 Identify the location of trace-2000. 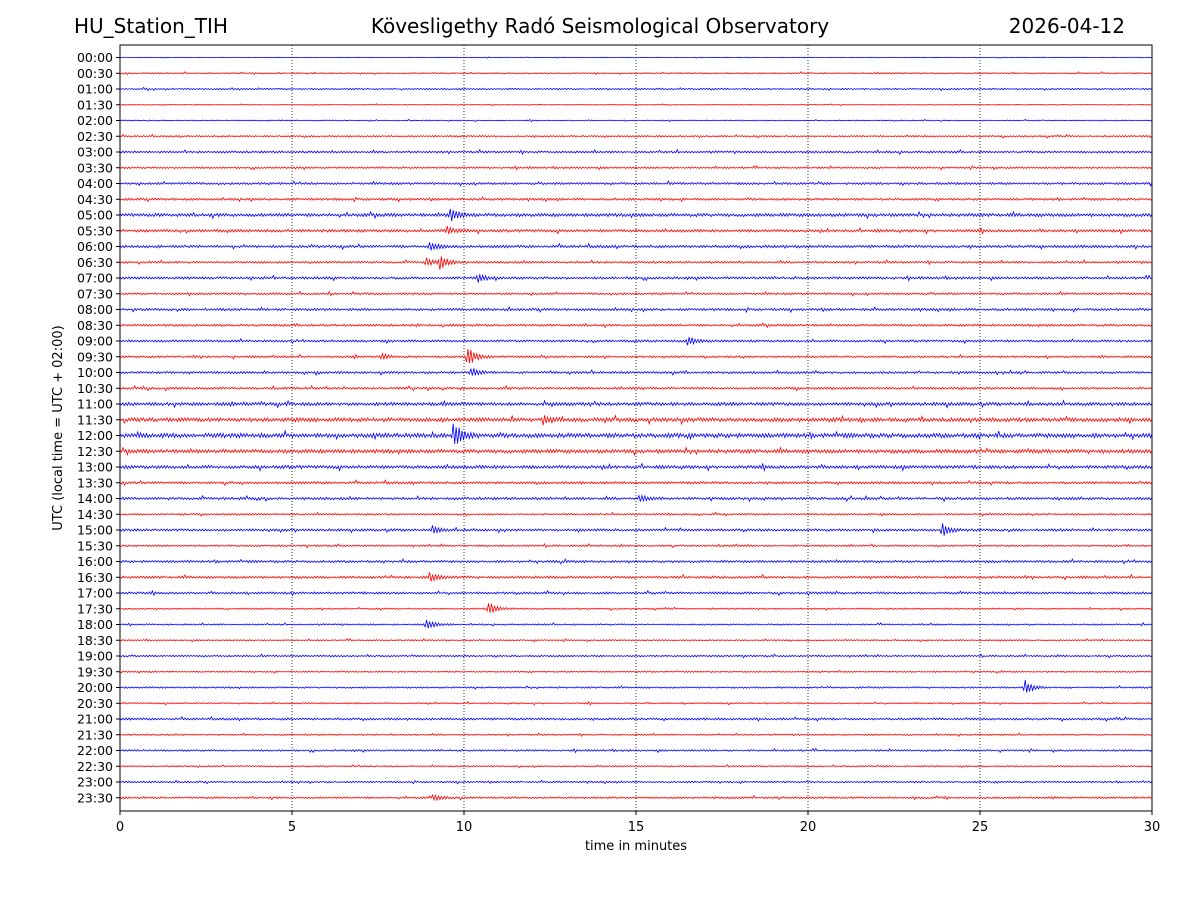
(636, 686).